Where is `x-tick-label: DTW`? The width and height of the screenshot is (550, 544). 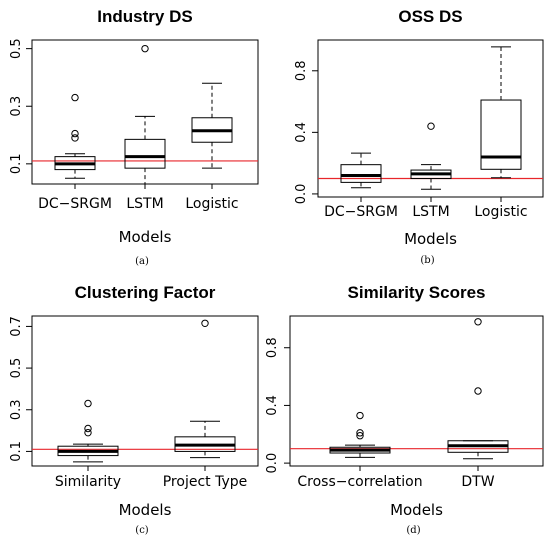 x-tick-label: DTW is located at coordinates (477, 482).